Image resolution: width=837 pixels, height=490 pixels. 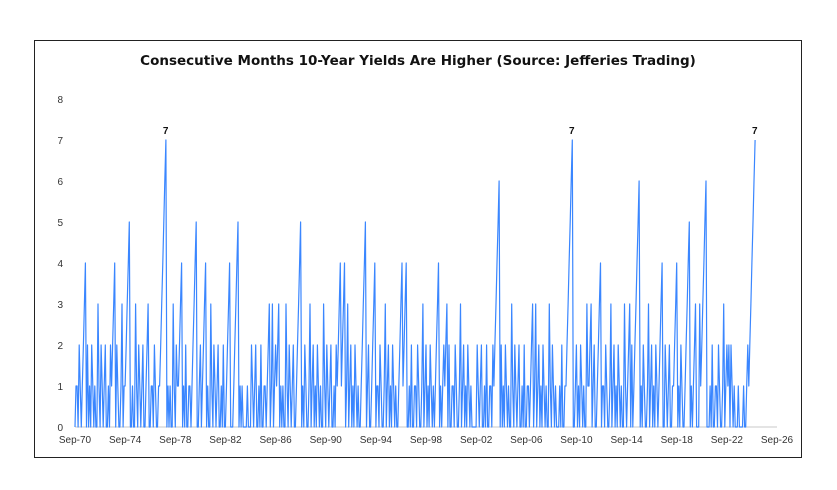 I want to click on x-tick-label: Sep-82, so click(x=225, y=440).